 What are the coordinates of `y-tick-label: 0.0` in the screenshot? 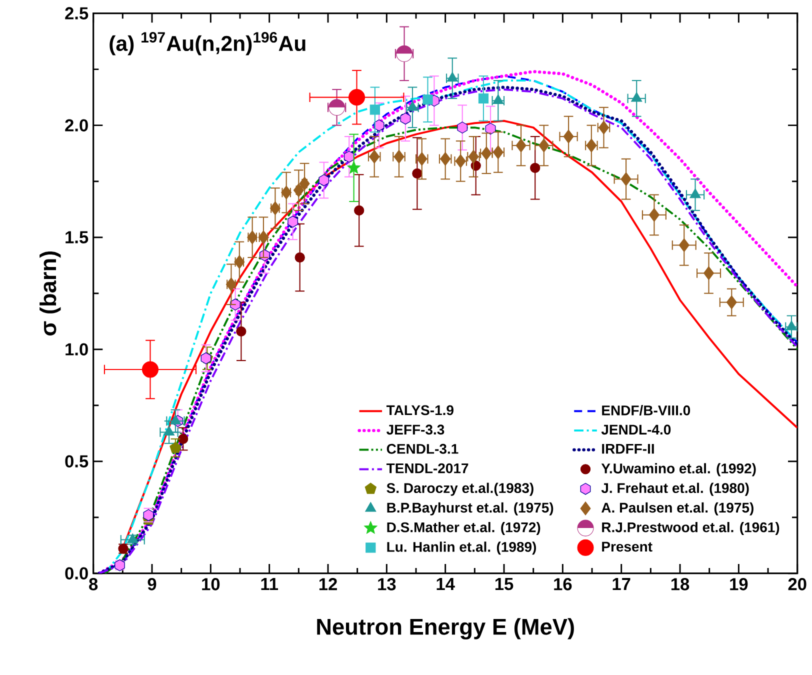 It's located at (76, 573).